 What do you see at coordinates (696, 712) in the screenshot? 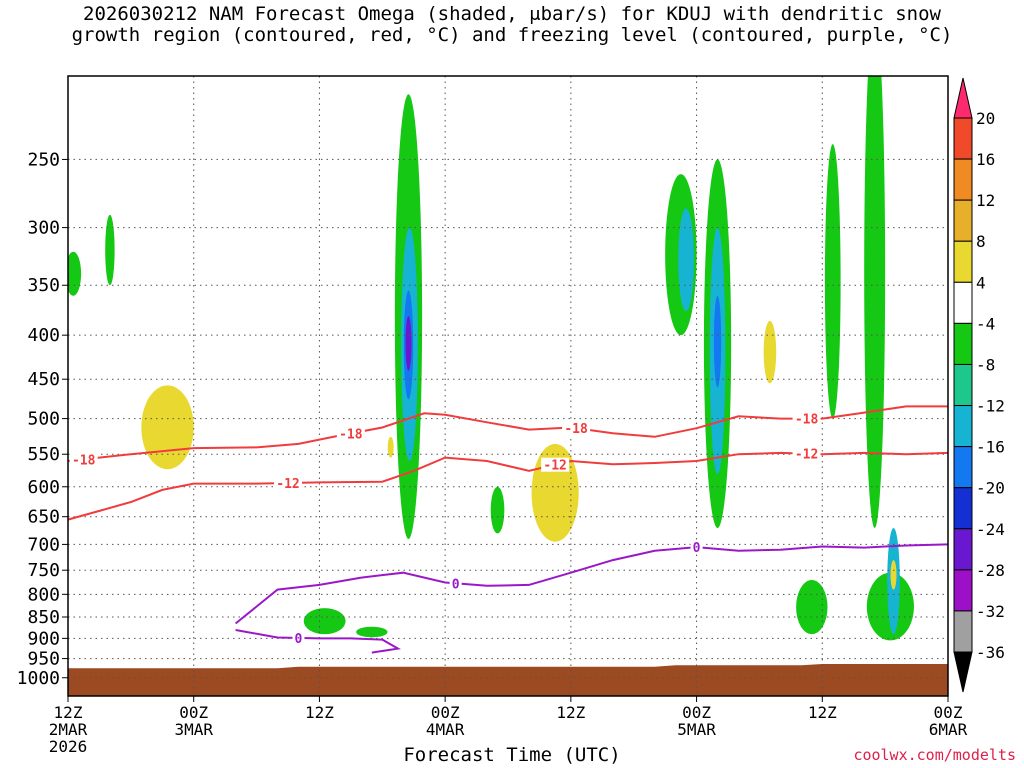
I see `x-tick-label-60-0: 00Z` at bounding box center [696, 712].